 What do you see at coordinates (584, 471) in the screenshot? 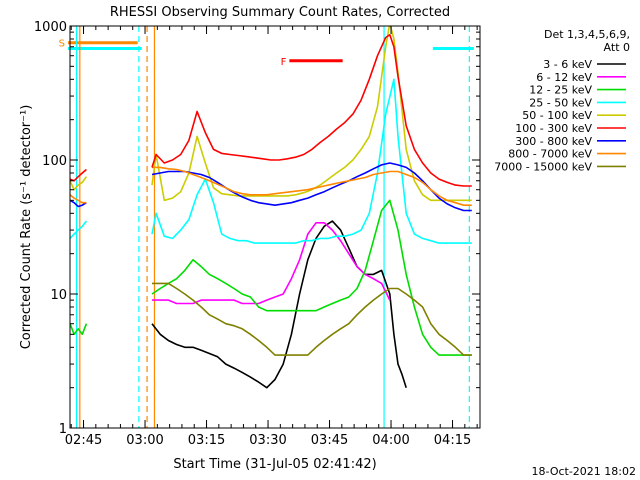
I see `footer-timestamp: 18-Oct-2021 18:02` at bounding box center [584, 471].